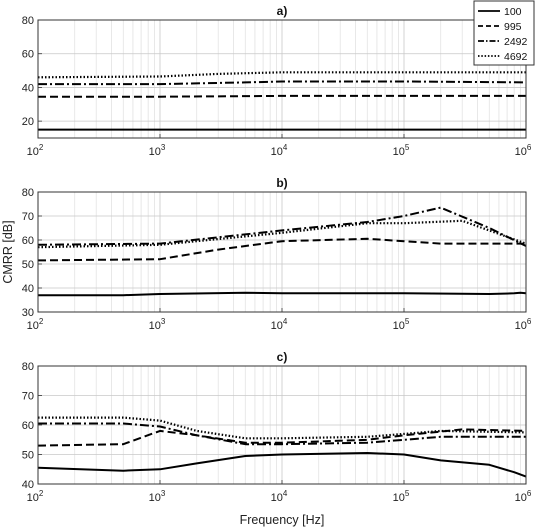 This screenshot has width=542, height=531. Describe the element at coordinates (513, 27) in the screenshot. I see `legend-label: 995` at that location.